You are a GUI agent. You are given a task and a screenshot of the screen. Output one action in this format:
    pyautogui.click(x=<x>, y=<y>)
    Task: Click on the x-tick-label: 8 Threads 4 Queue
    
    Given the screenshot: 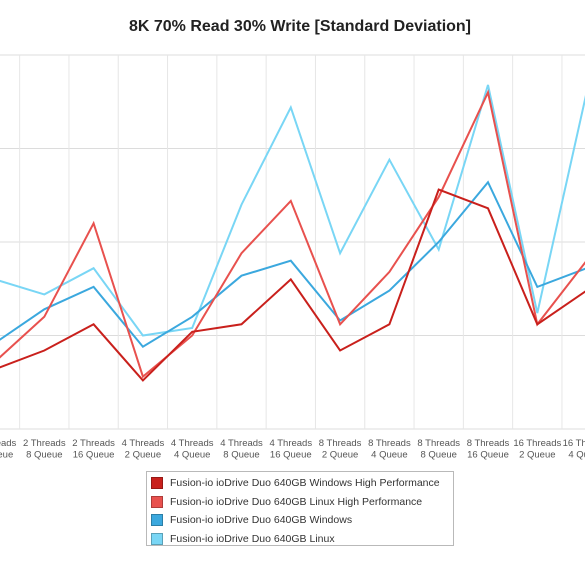 What is the action you would take?
    pyautogui.click(x=389, y=449)
    